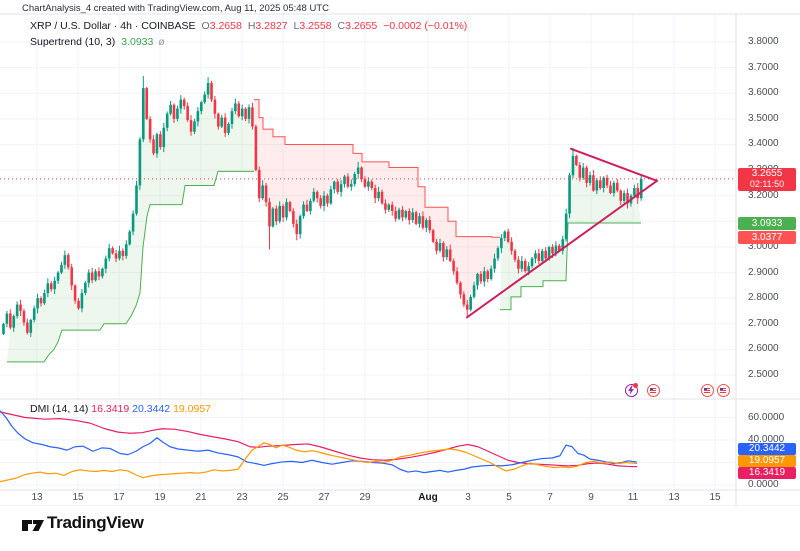 Image resolution: width=800 pixels, height=551 pixels. What do you see at coordinates (767, 173) in the screenshot?
I see `last-price-value: 3.2655` at bounding box center [767, 173].